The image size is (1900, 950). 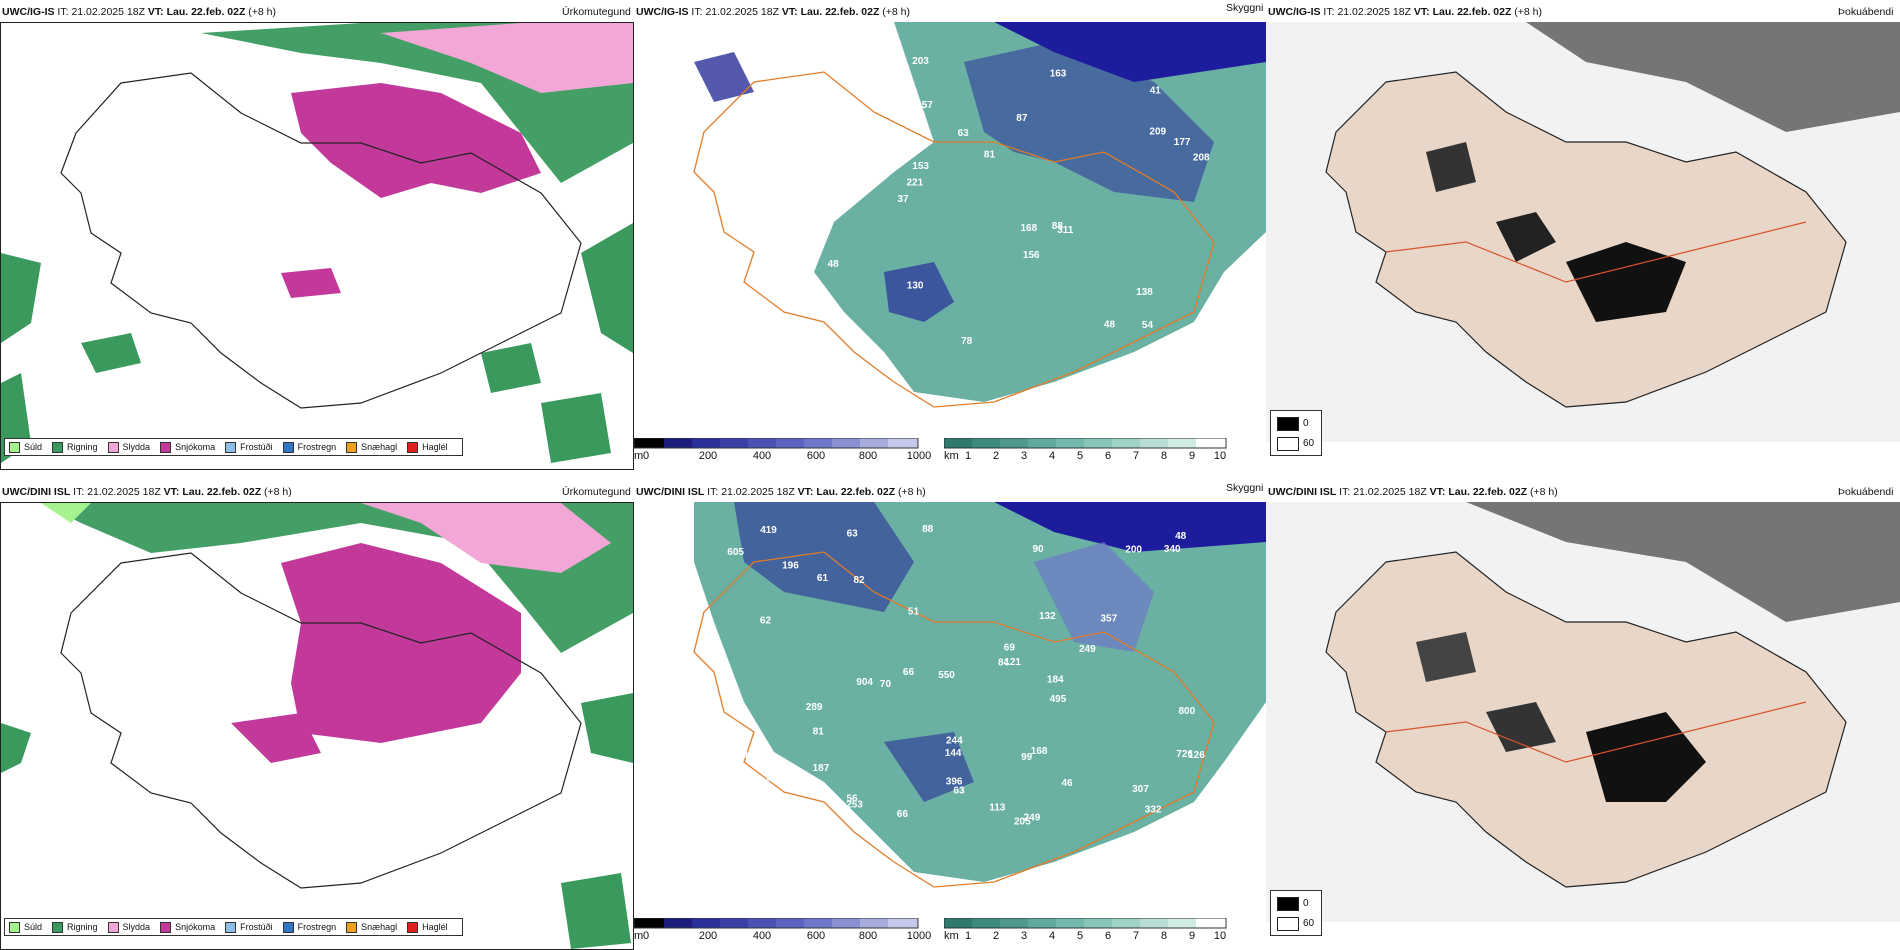 I want to click on cloudbase-value-label: 88, so click(x=928, y=529).